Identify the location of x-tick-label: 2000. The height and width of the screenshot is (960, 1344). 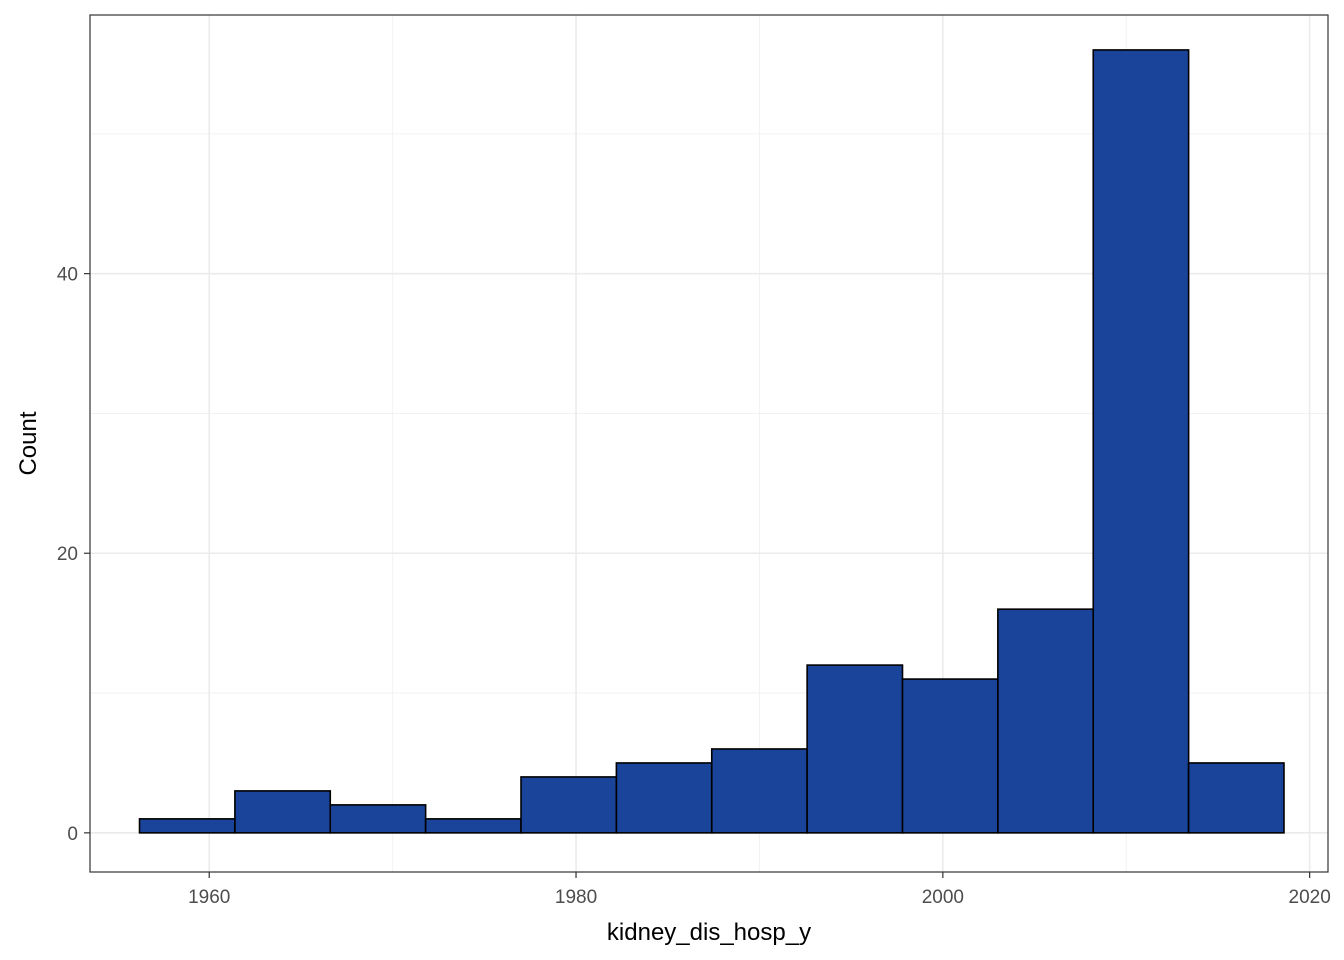
(943, 897).